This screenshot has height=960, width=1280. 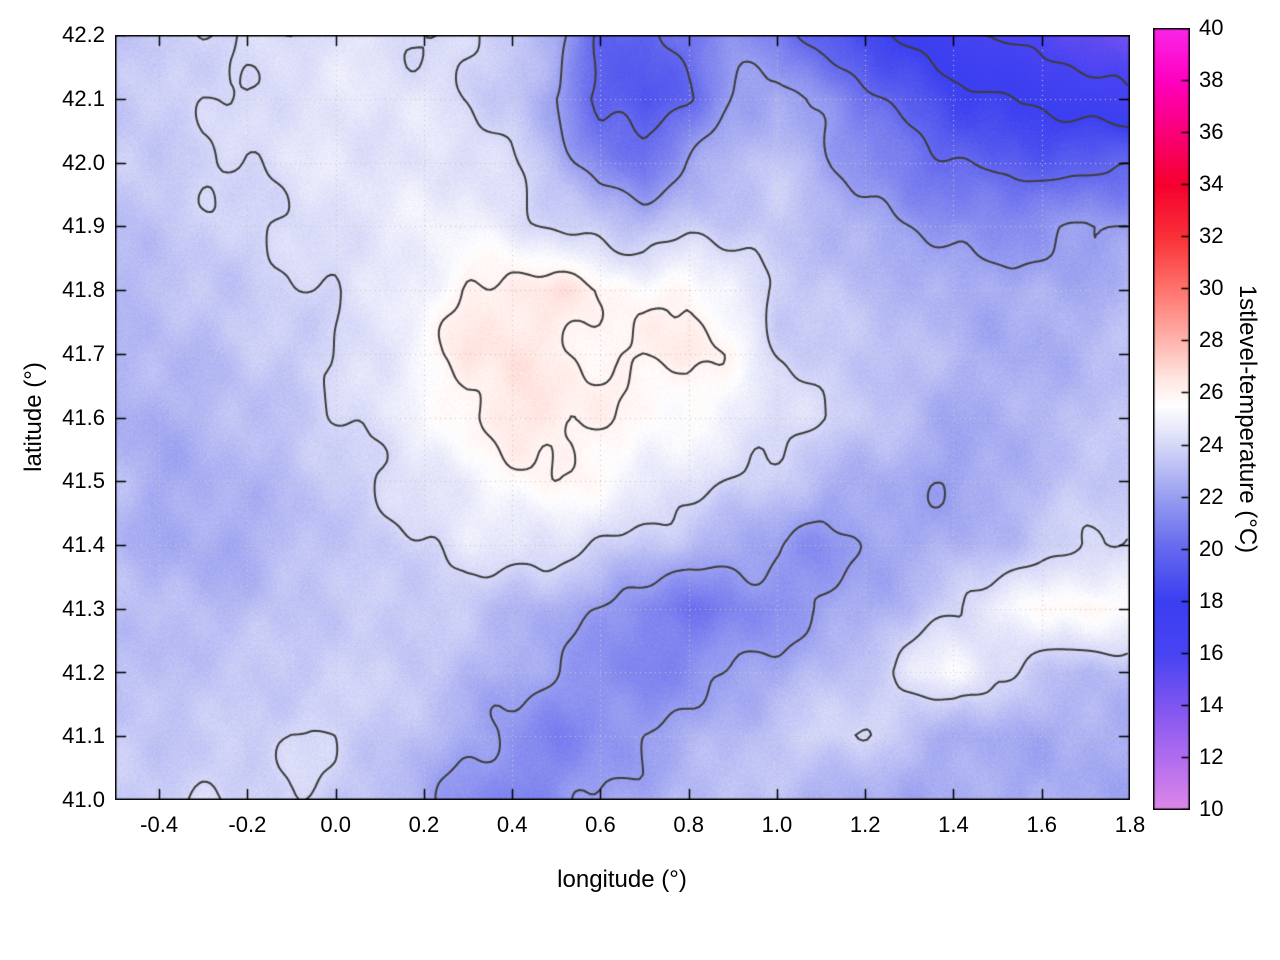 I want to click on y-tick-label: 42.1, so click(x=83, y=98).